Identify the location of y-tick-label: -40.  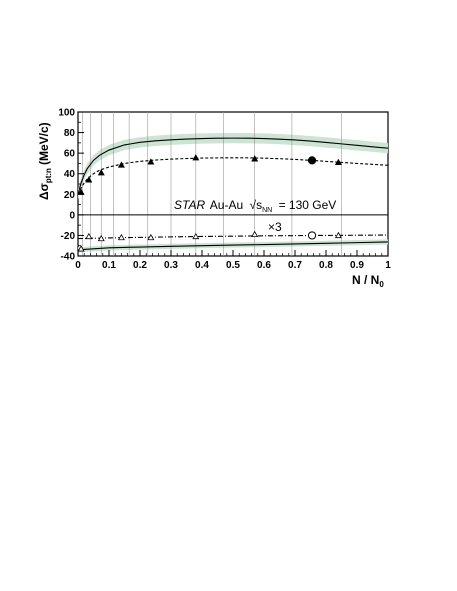
(68, 257).